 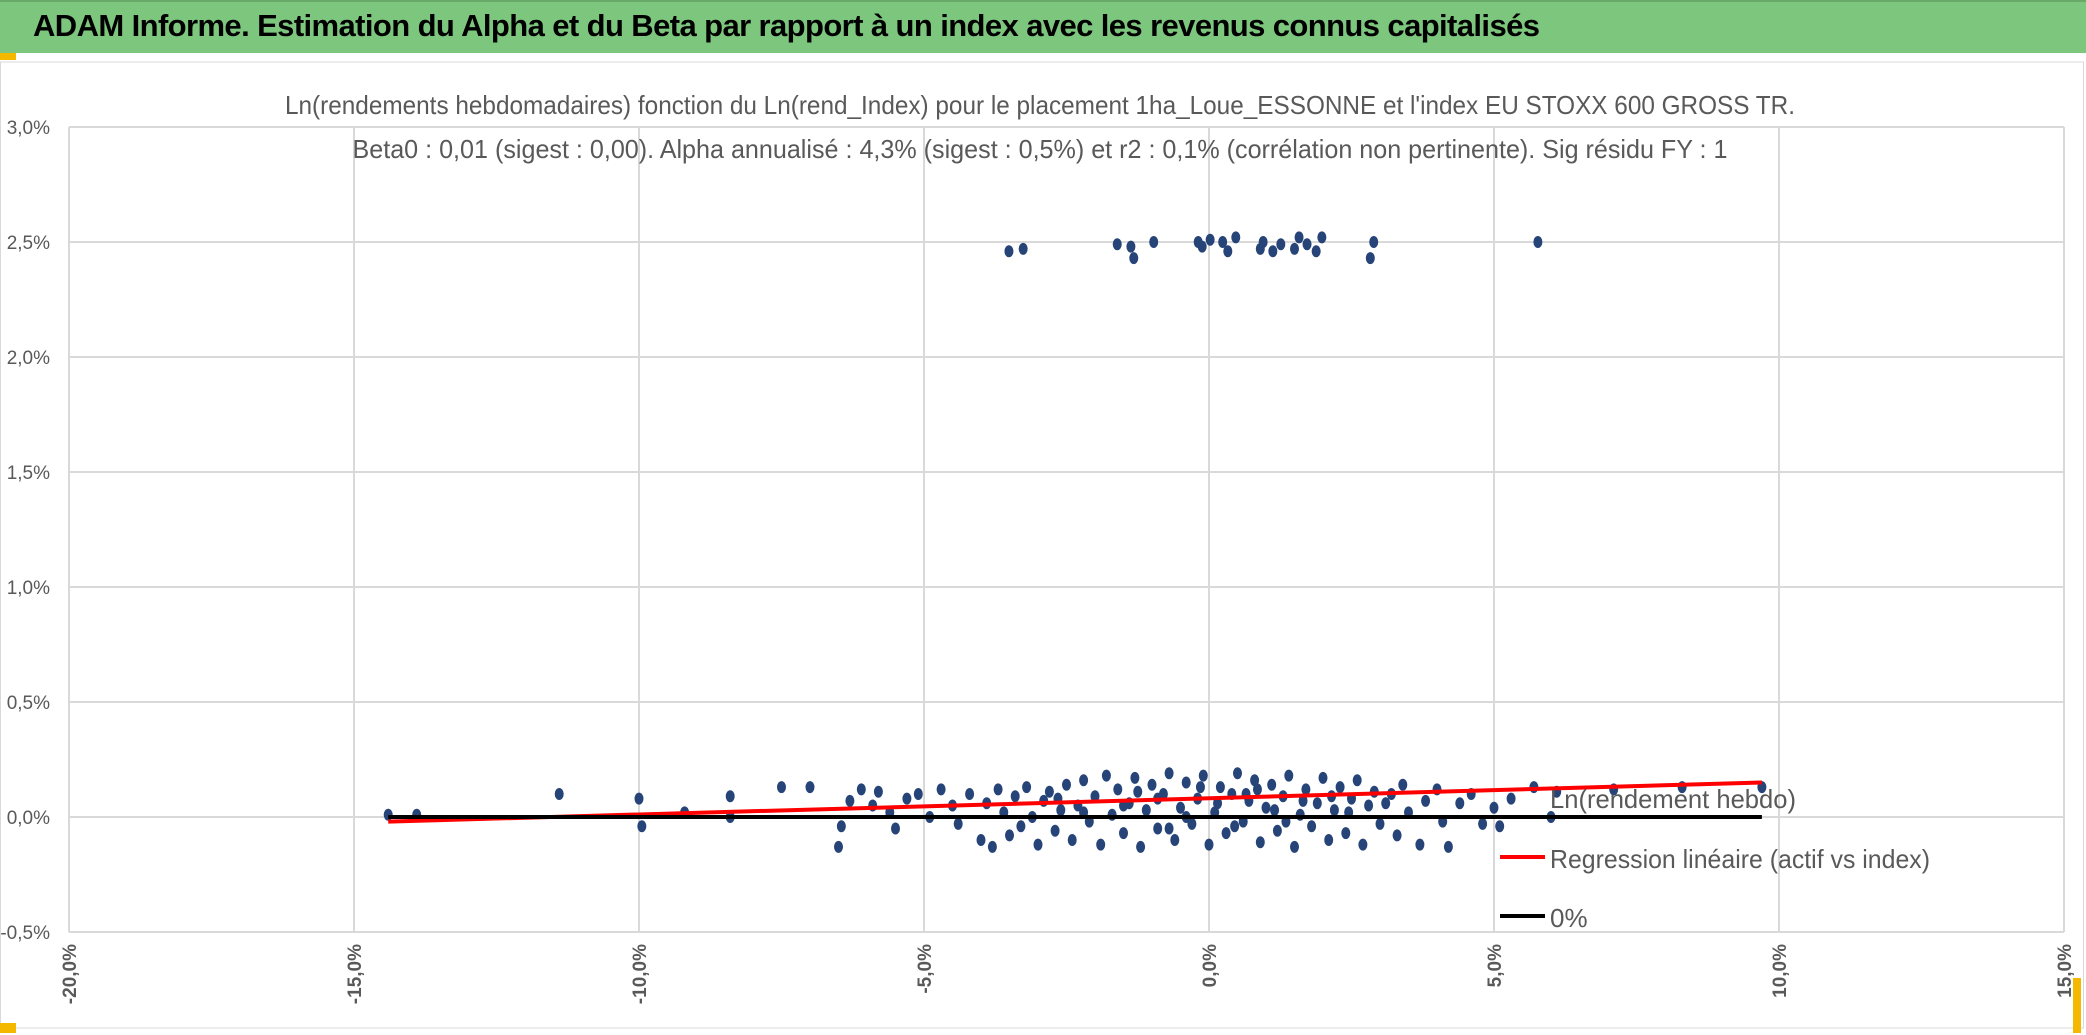 I want to click on y-tick-label: 2,5%, so click(x=28, y=243).